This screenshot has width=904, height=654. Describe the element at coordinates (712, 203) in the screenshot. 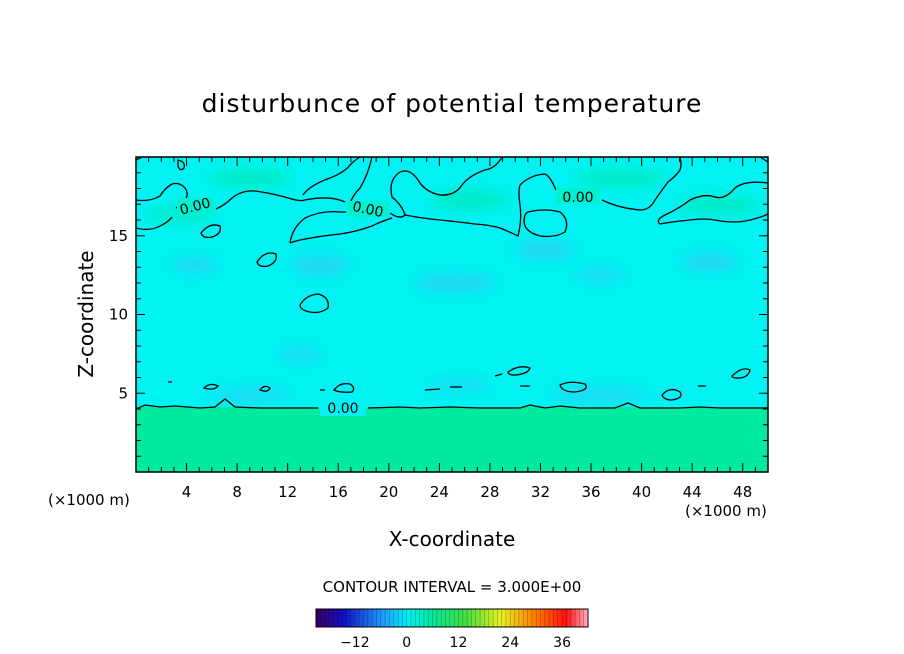

I see `contour-zero-upper-h` at that location.